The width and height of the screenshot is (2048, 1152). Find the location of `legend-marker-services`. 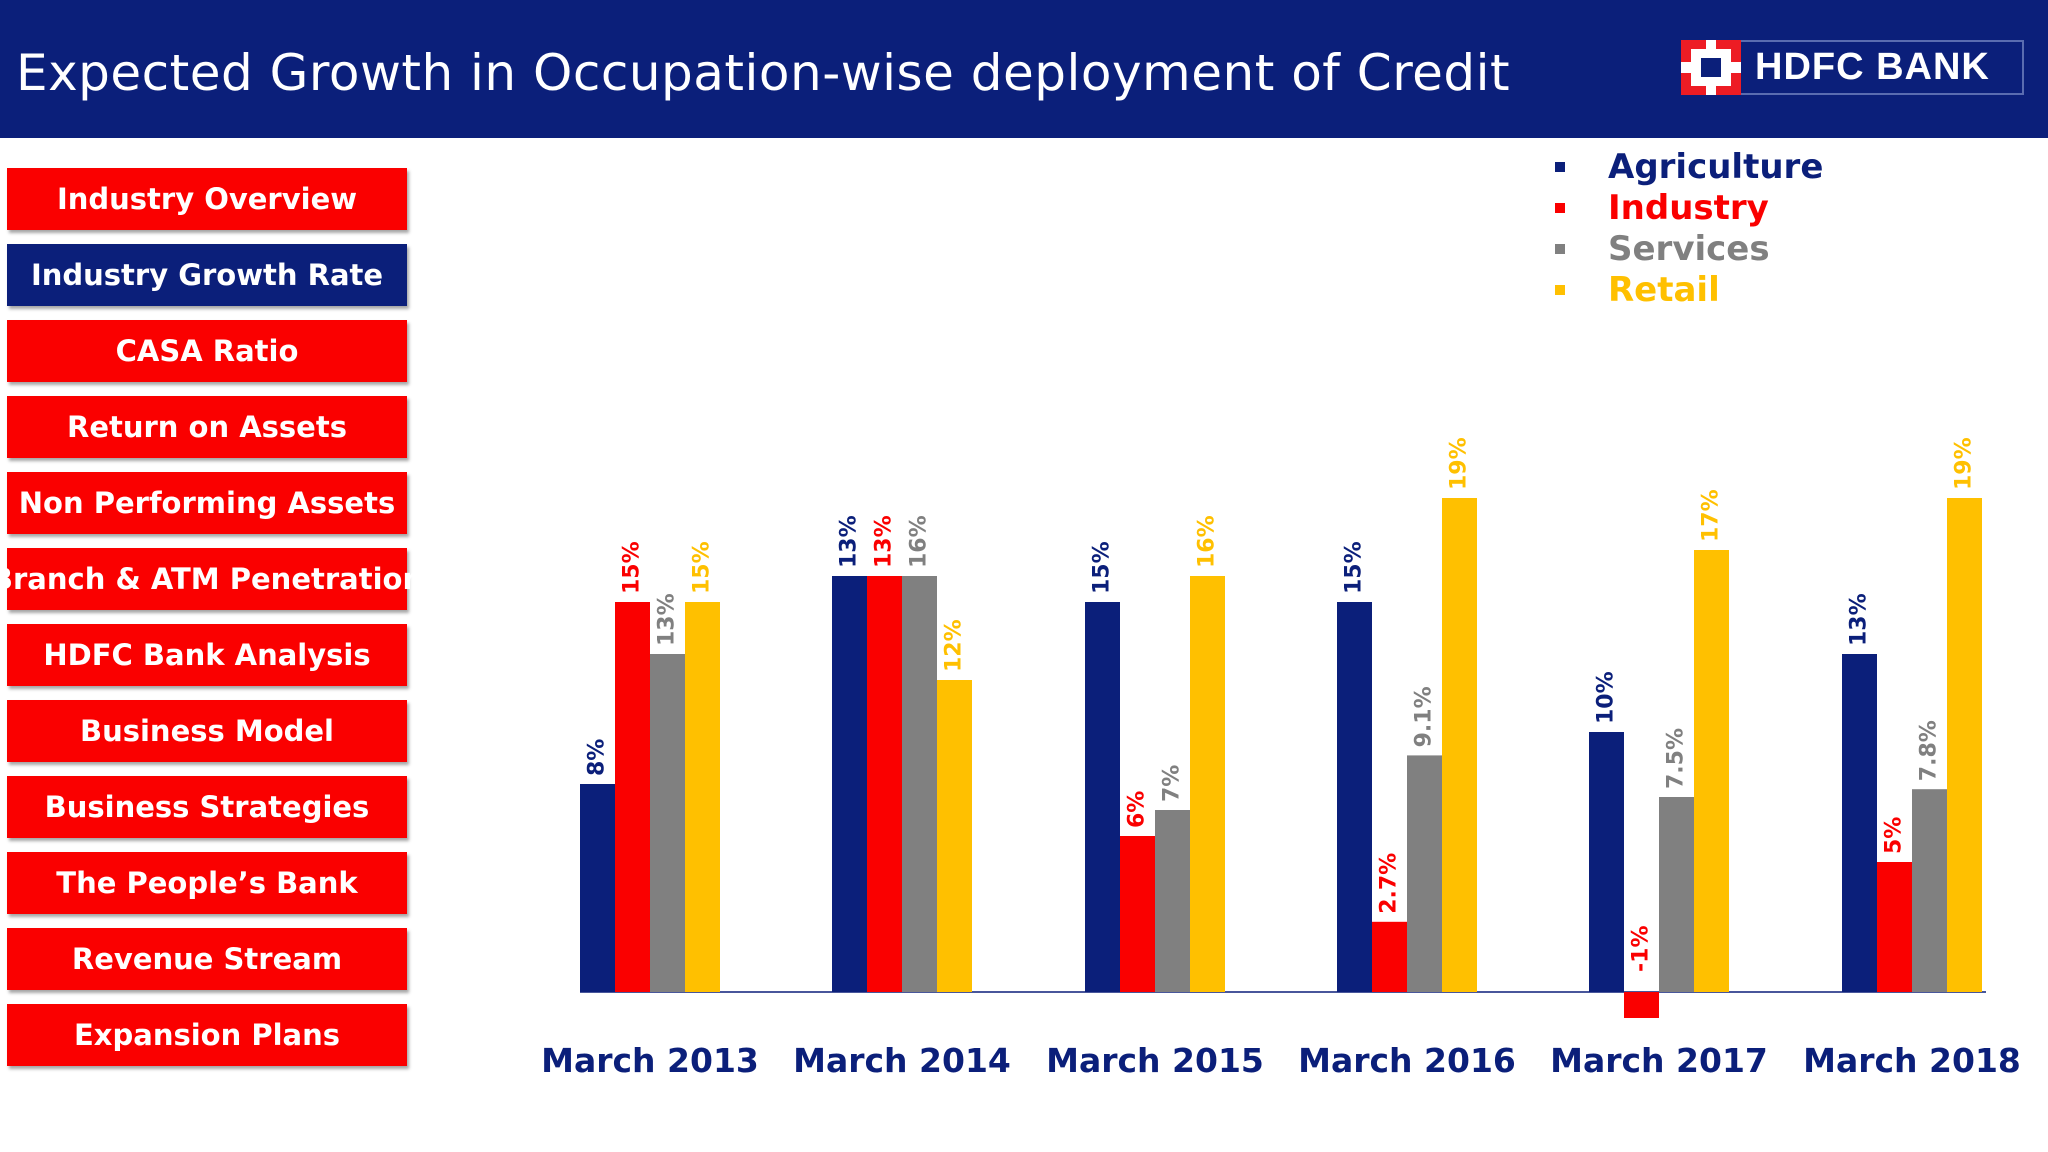

legend-marker-services is located at coordinates (1560, 248).